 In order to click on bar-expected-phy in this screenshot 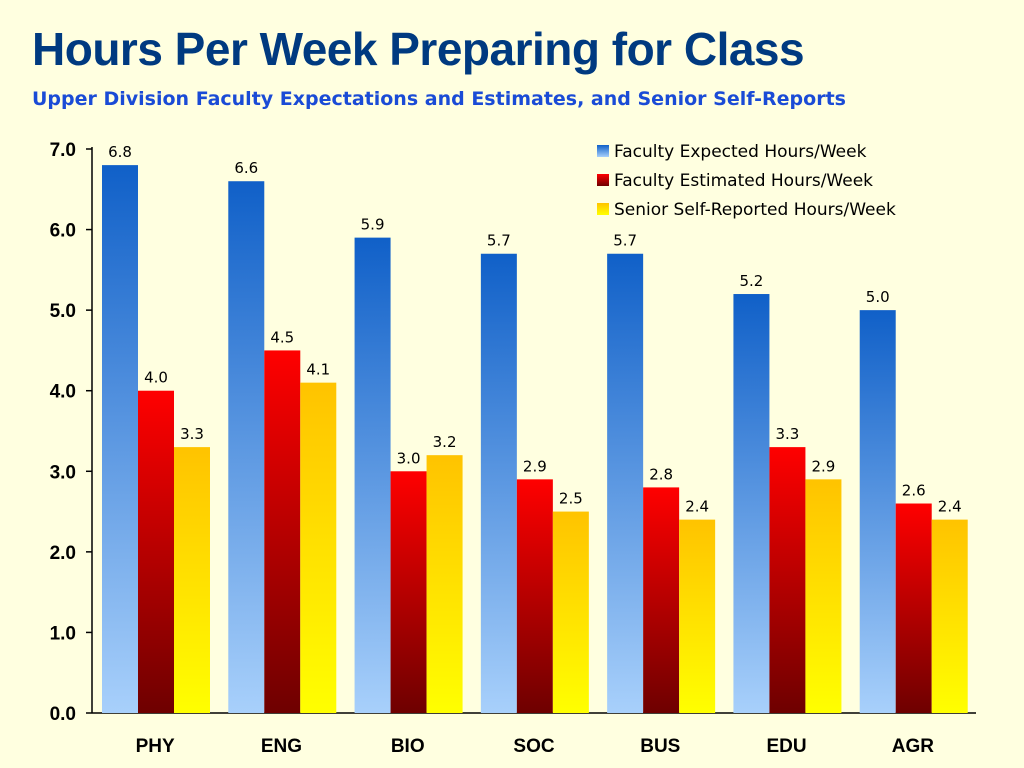, I will do `click(120, 439)`.